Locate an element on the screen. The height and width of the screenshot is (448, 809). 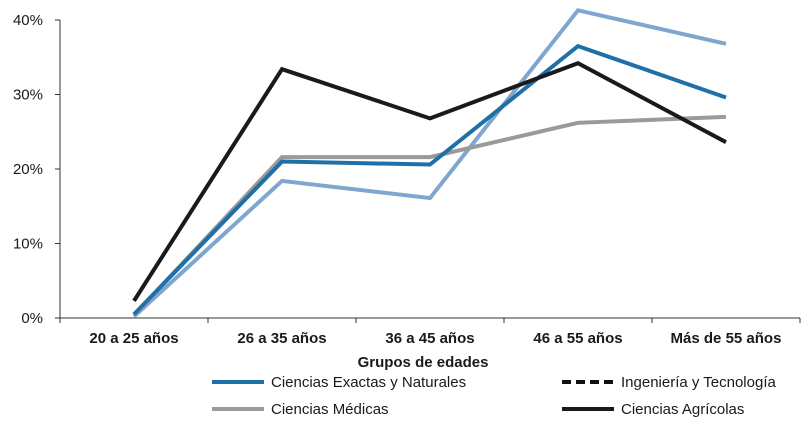
x-tick-label: Más de 55 años is located at coordinates (726, 338).